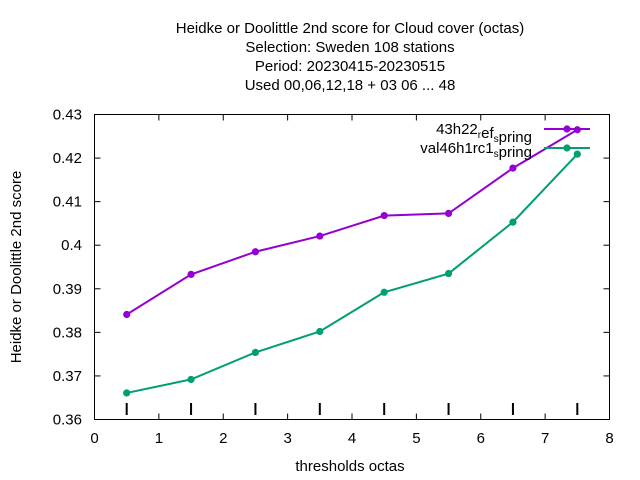  What do you see at coordinates (349, 466) in the screenshot?
I see `x-axis-label: thresholds octas` at bounding box center [349, 466].